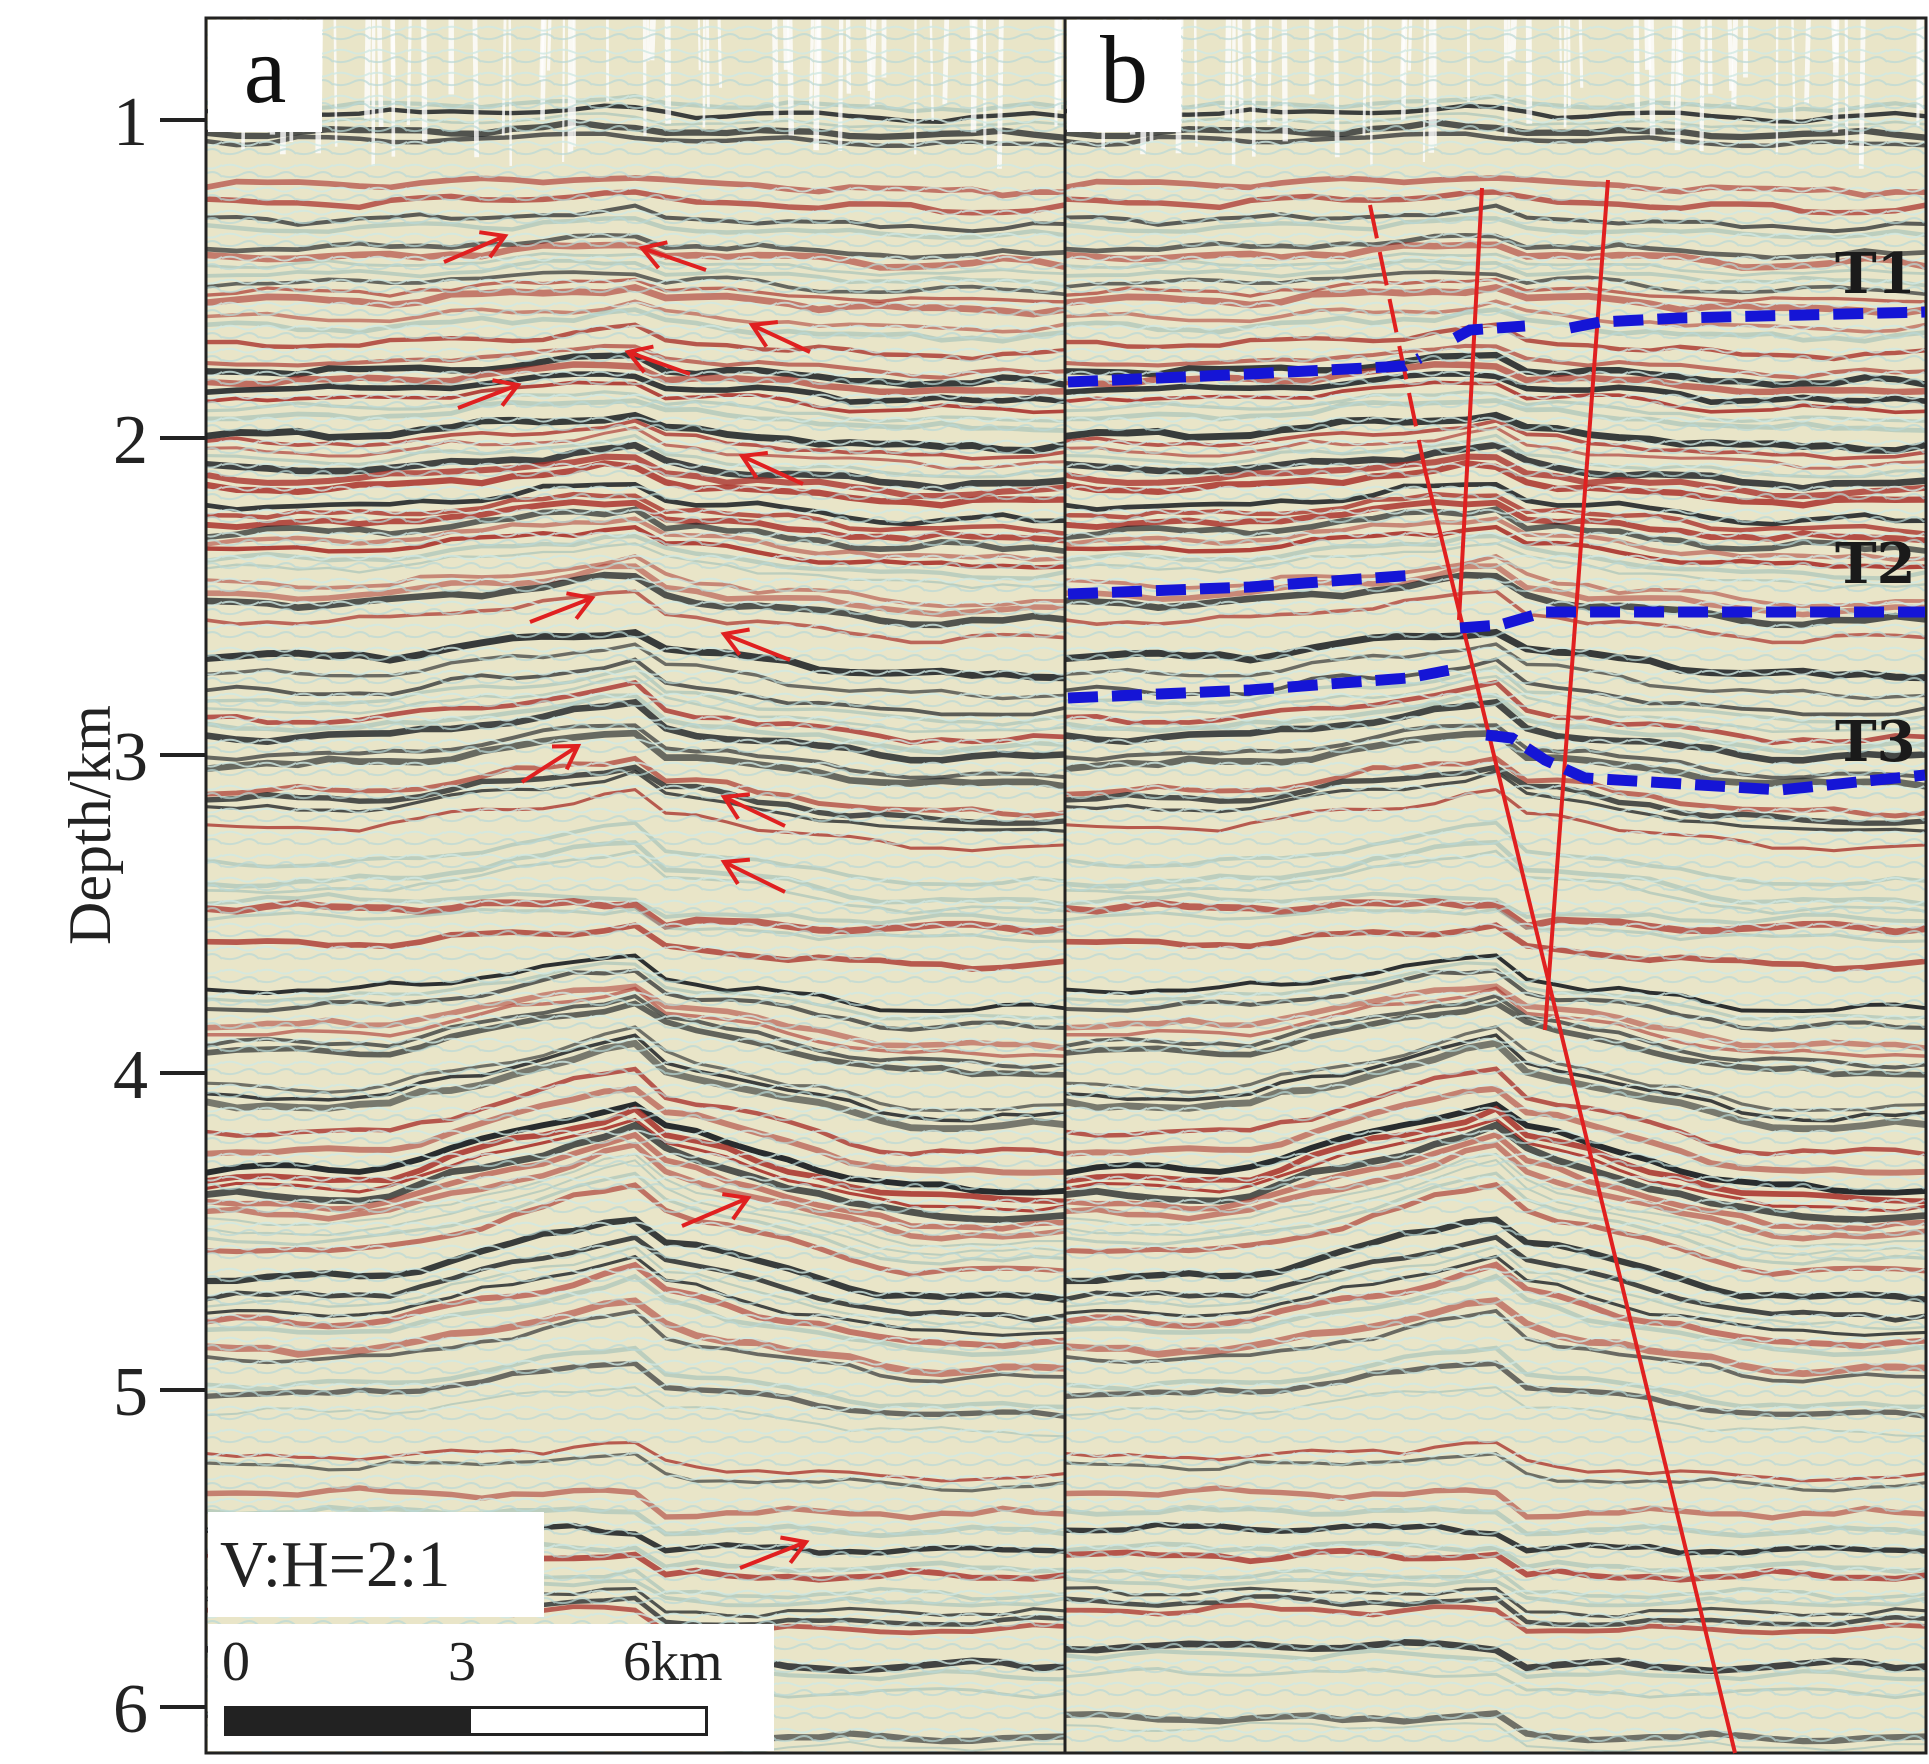 Image resolution: width=1929 pixels, height=1764 pixels. I want to click on scale-bar-dark, so click(346, 1721).